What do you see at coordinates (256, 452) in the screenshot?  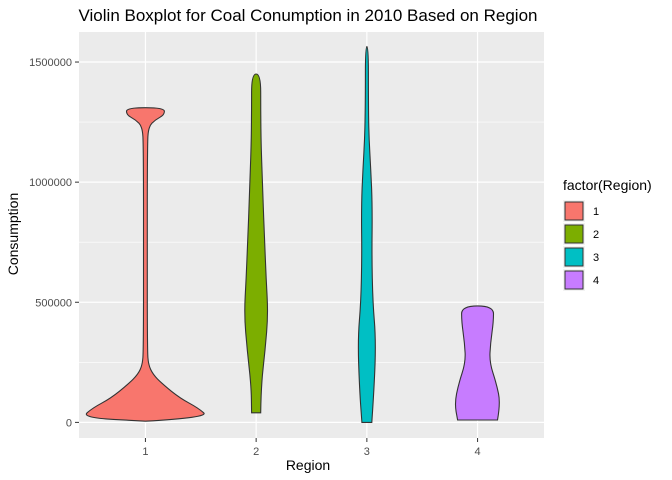 I see `x-tick-label: 2` at bounding box center [256, 452].